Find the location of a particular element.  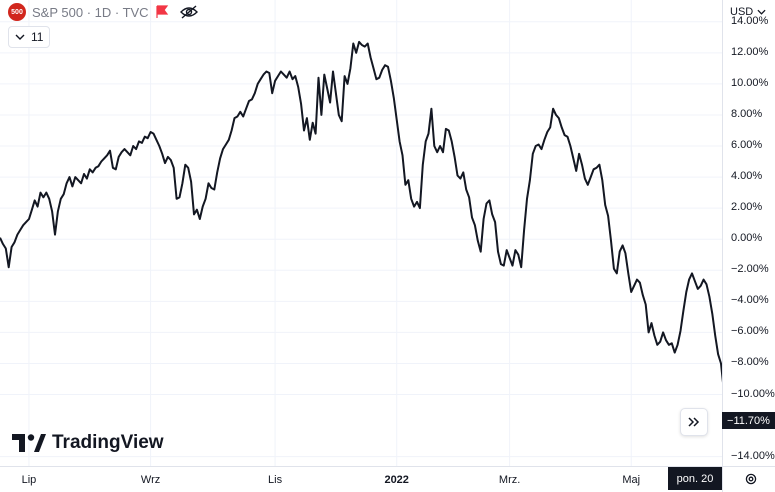

y-tick-label: 8.00% is located at coordinates (747, 113).